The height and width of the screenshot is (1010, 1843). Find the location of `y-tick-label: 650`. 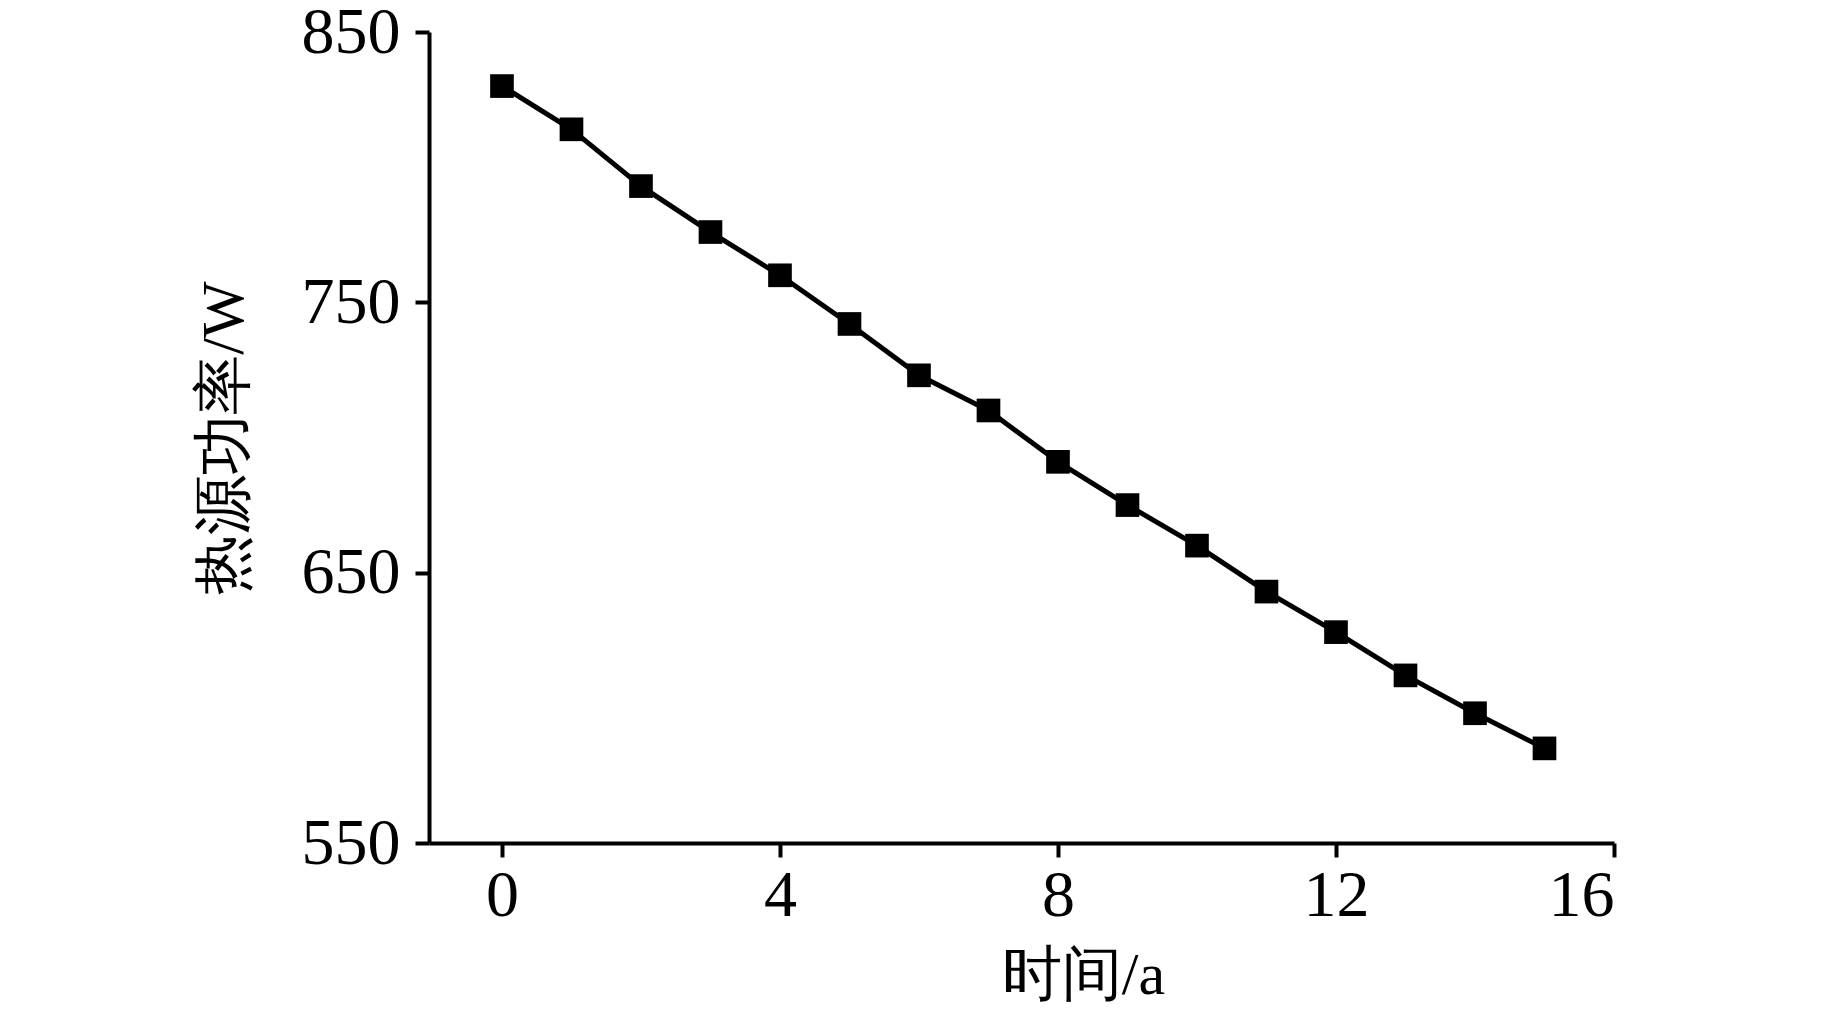

y-tick-label: 650 is located at coordinates (351, 571).